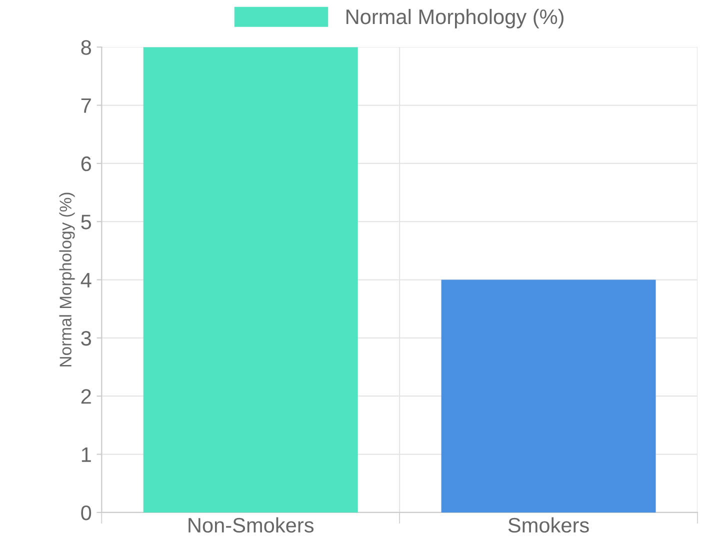 Image resolution: width=701 pixels, height=554 pixels. What do you see at coordinates (67, 279) in the screenshot?
I see `y-axis-title: Normal Morphology (%)` at bounding box center [67, 279].